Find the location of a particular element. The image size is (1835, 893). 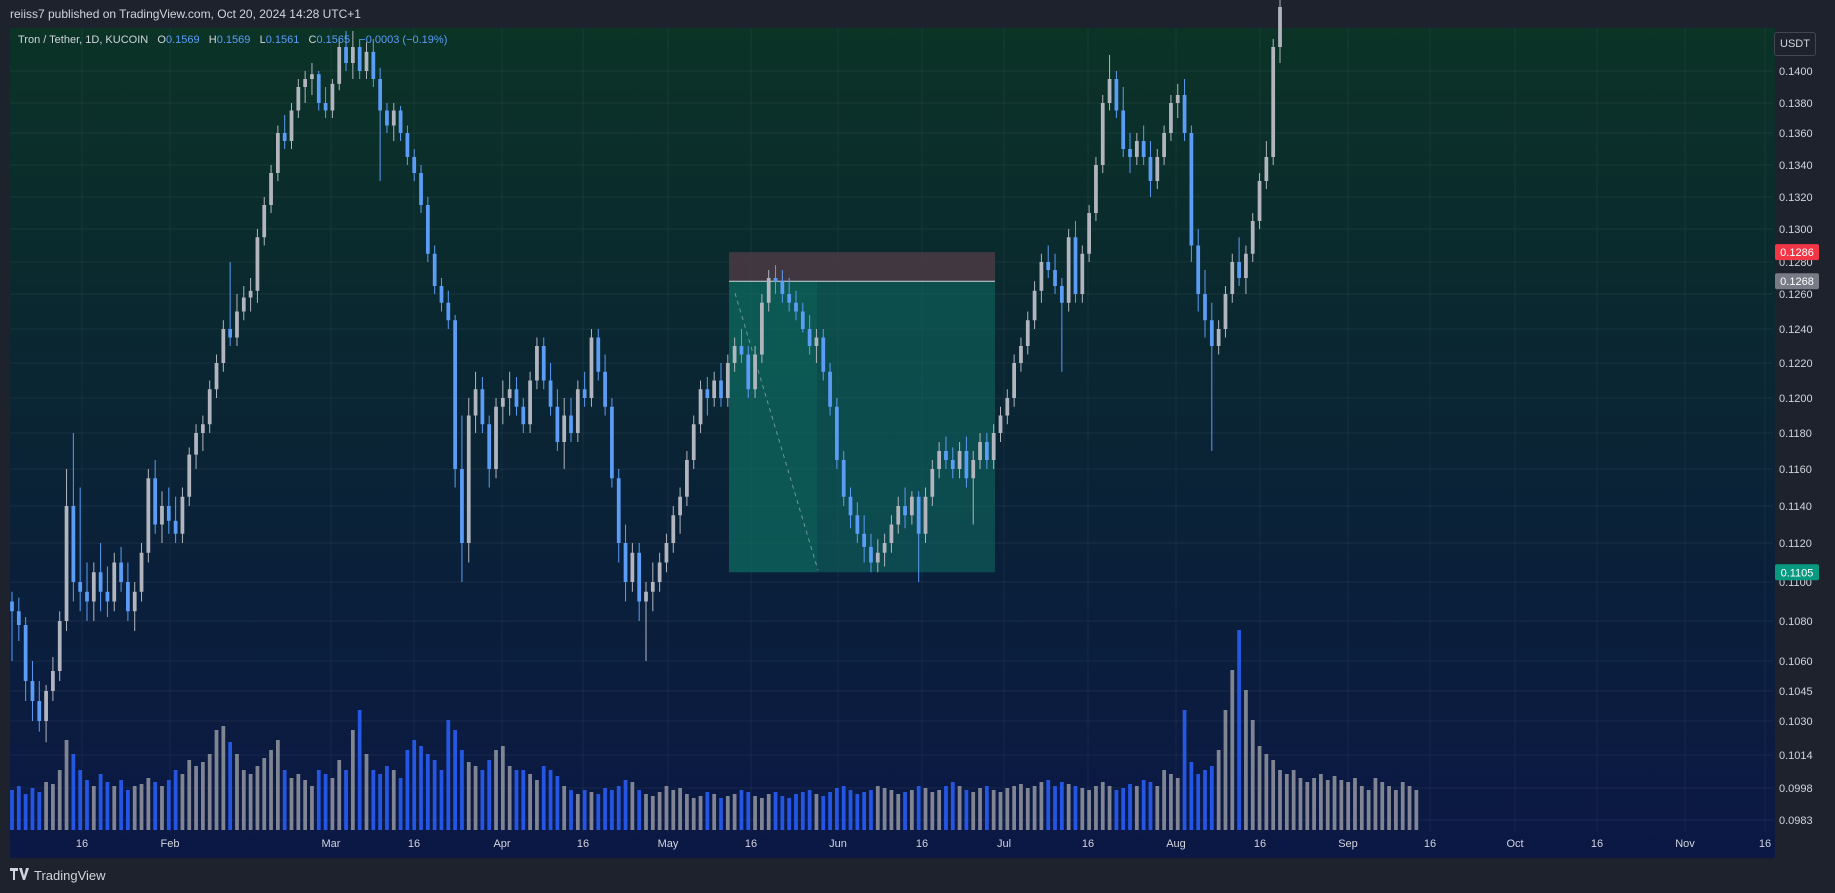

footer-bar: TradingView is located at coordinates (917, 875).